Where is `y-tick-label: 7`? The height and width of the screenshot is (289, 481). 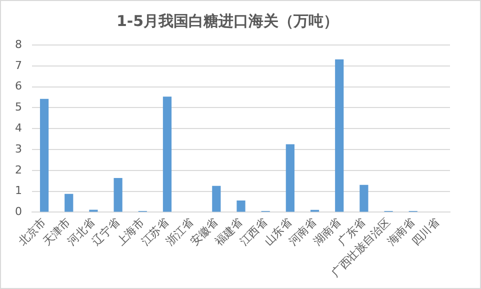 y-tick-label: 7 is located at coordinates (18, 65).